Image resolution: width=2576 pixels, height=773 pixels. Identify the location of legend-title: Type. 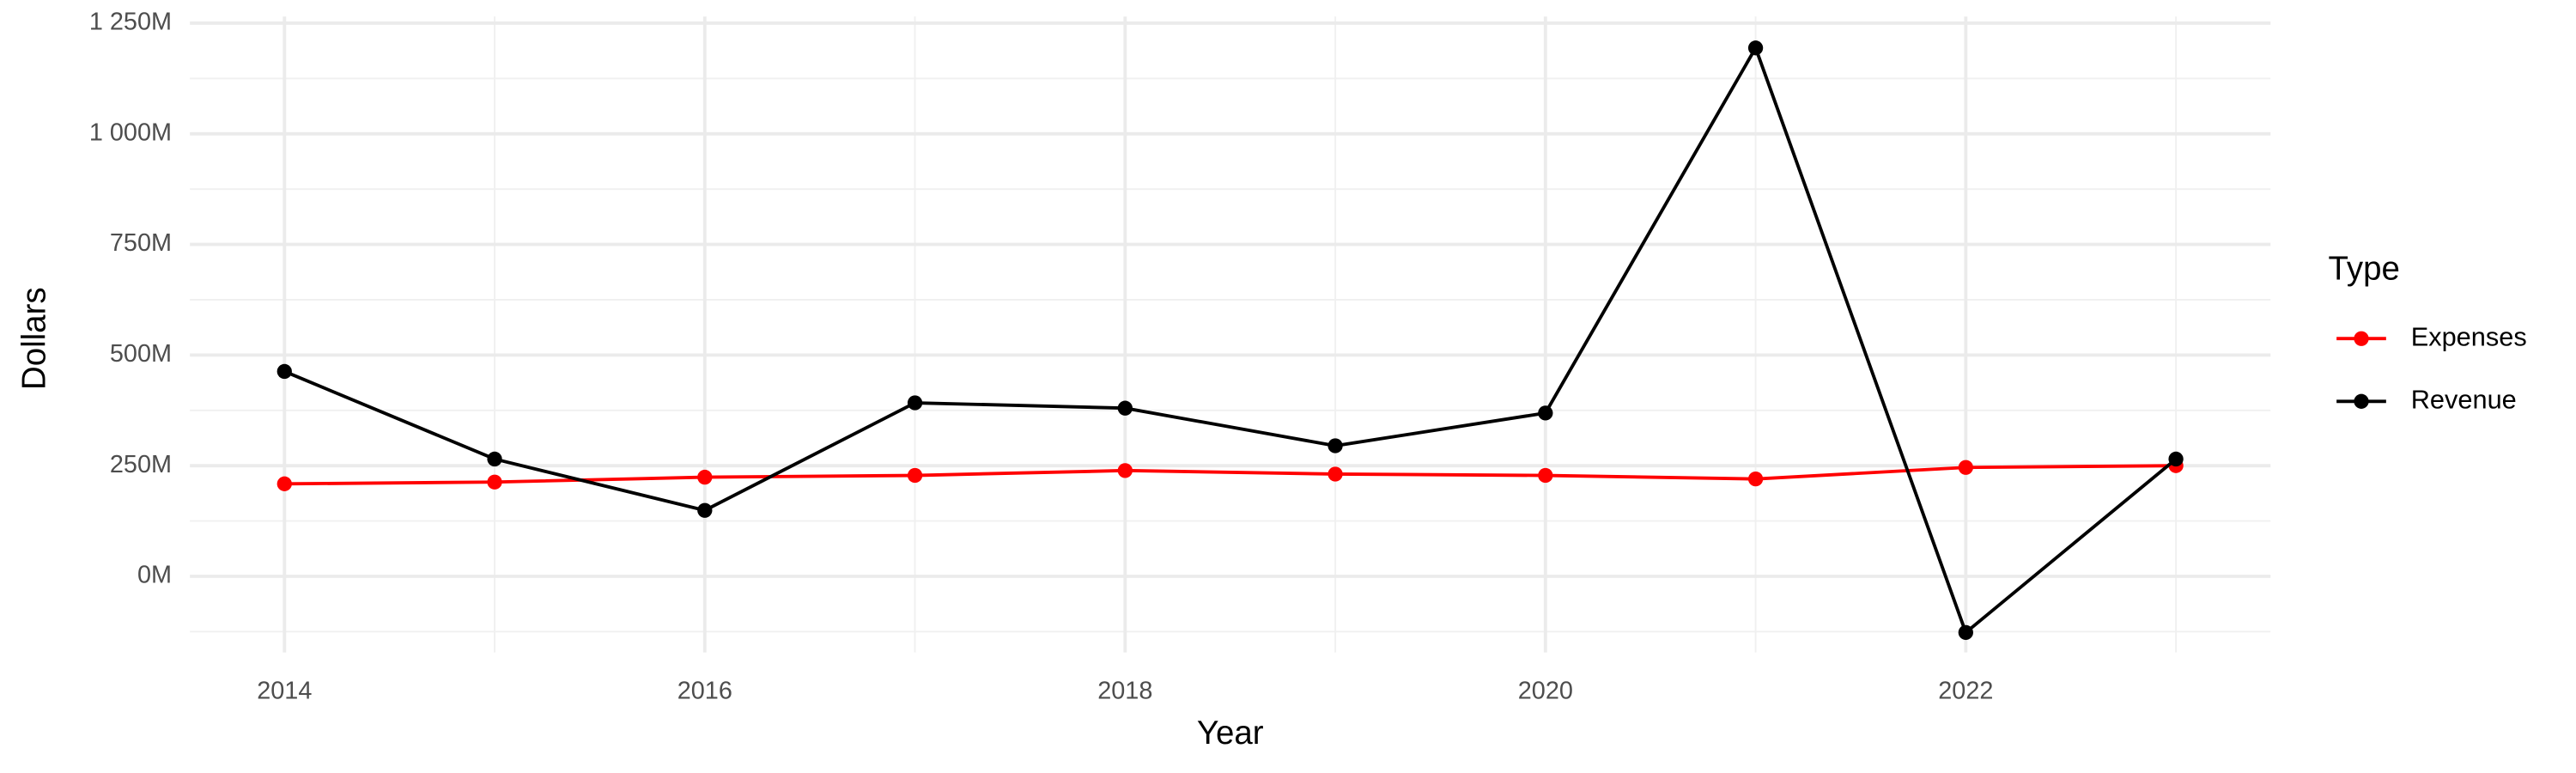
(2364, 269).